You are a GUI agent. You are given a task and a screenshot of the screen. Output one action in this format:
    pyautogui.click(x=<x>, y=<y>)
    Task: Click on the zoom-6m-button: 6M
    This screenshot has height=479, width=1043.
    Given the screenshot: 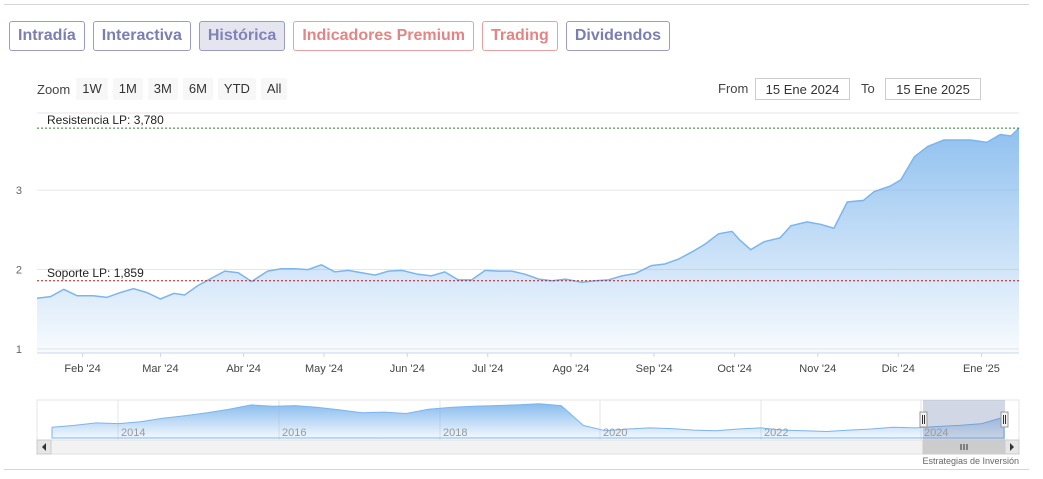 What is the action you would take?
    pyautogui.click(x=197, y=89)
    